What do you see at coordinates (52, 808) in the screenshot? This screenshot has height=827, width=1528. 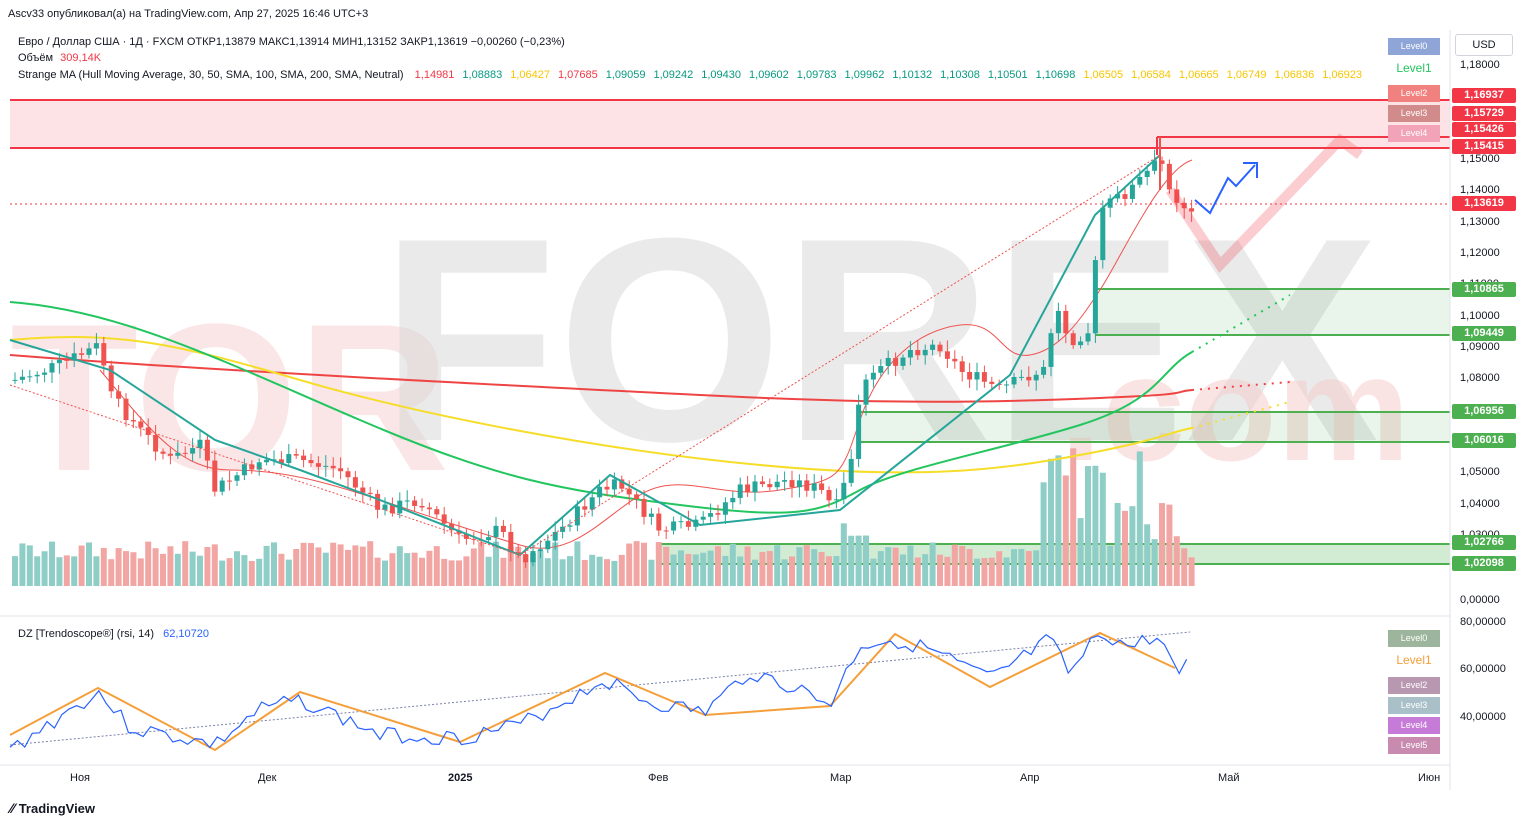 I see `tradingview-brand: ⁄⁄ TradingView` at bounding box center [52, 808].